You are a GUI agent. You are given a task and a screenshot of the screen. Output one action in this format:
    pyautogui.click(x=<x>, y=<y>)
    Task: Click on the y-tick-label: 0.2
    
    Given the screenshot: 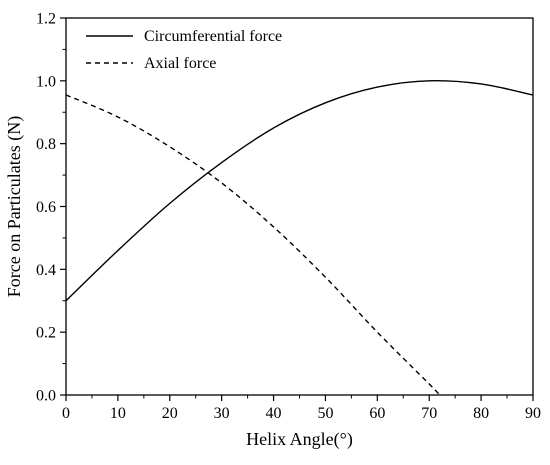 What is the action you would take?
    pyautogui.click(x=46, y=333)
    